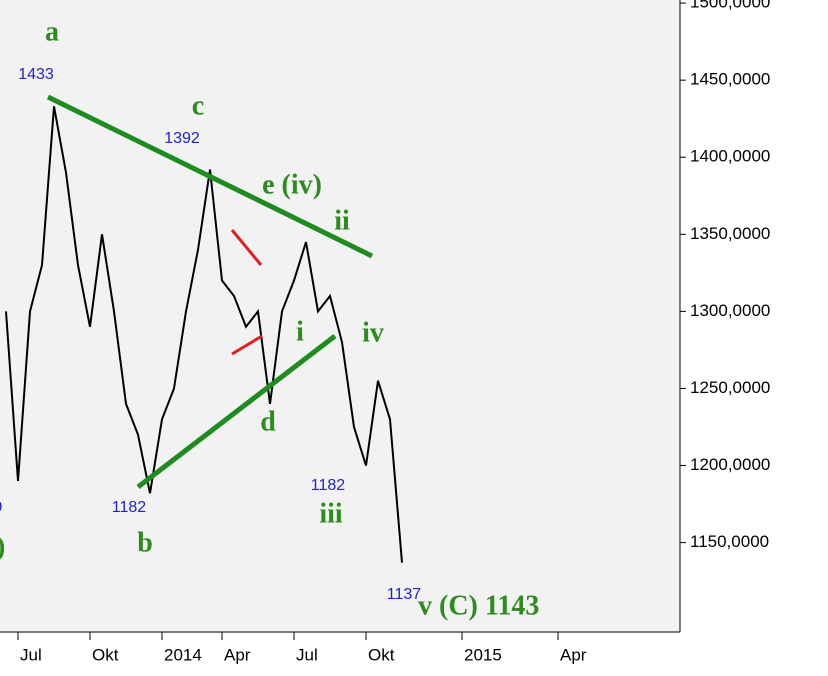 This screenshot has width=828, height=676. What do you see at coordinates (331, 513) in the screenshot?
I see `annotation: iii` at bounding box center [331, 513].